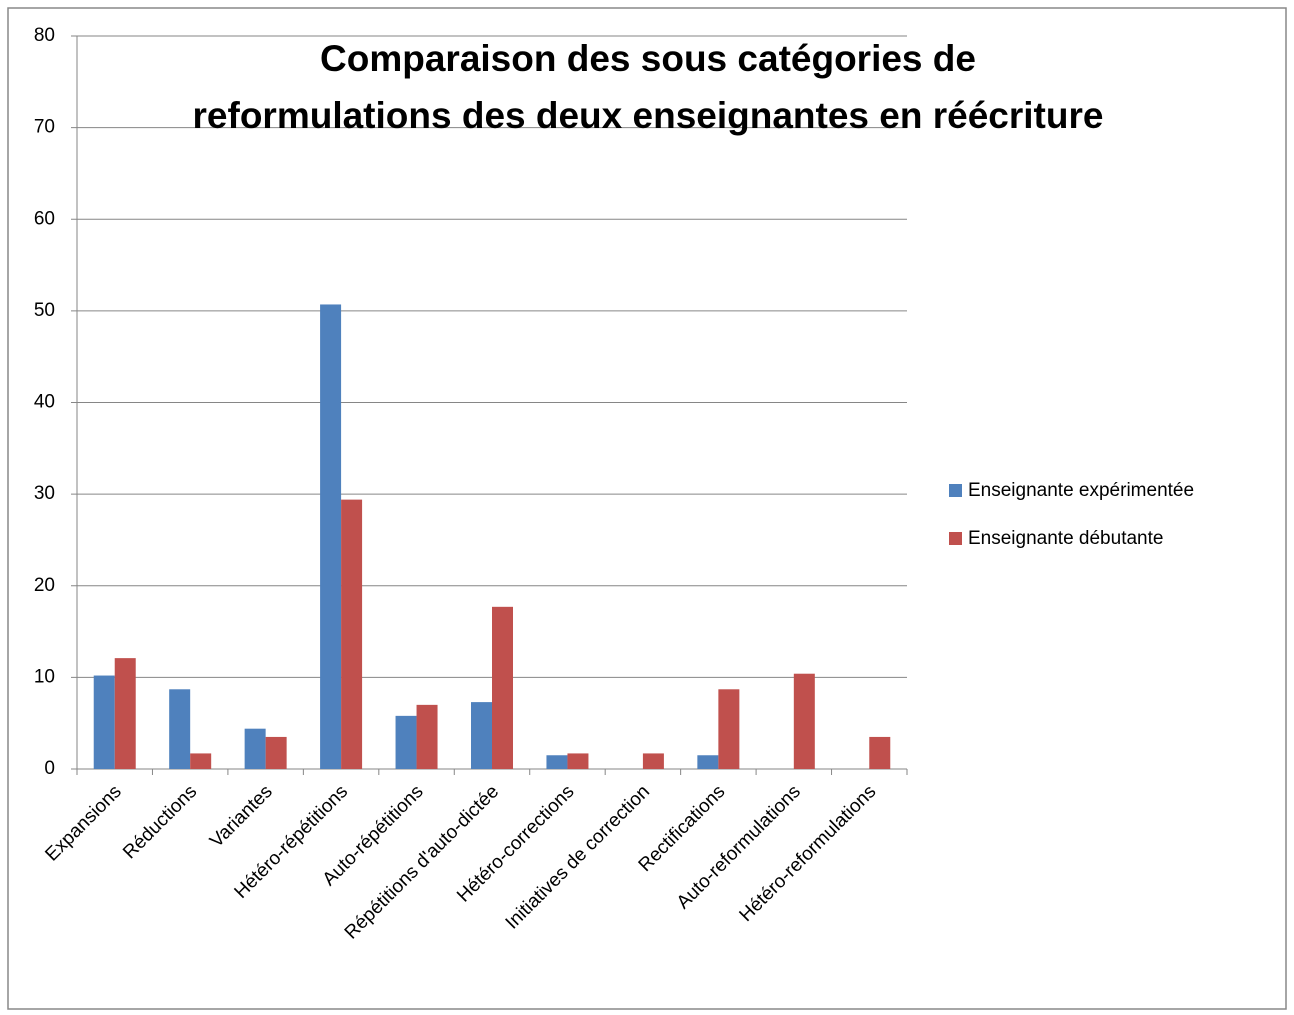  I want to click on legend-label: Enseignante expérimentée, so click(1081, 490).